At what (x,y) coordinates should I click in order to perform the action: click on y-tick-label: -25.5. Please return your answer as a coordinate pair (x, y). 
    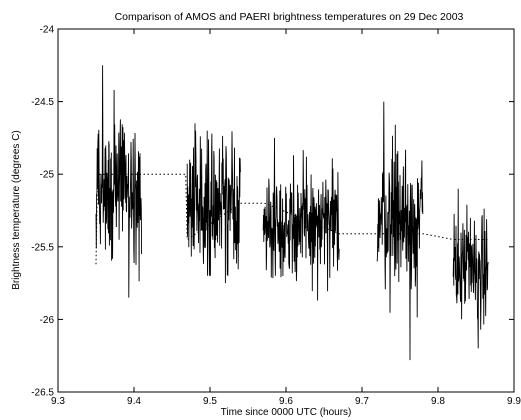
    Looking at the image, I should click on (42, 247).